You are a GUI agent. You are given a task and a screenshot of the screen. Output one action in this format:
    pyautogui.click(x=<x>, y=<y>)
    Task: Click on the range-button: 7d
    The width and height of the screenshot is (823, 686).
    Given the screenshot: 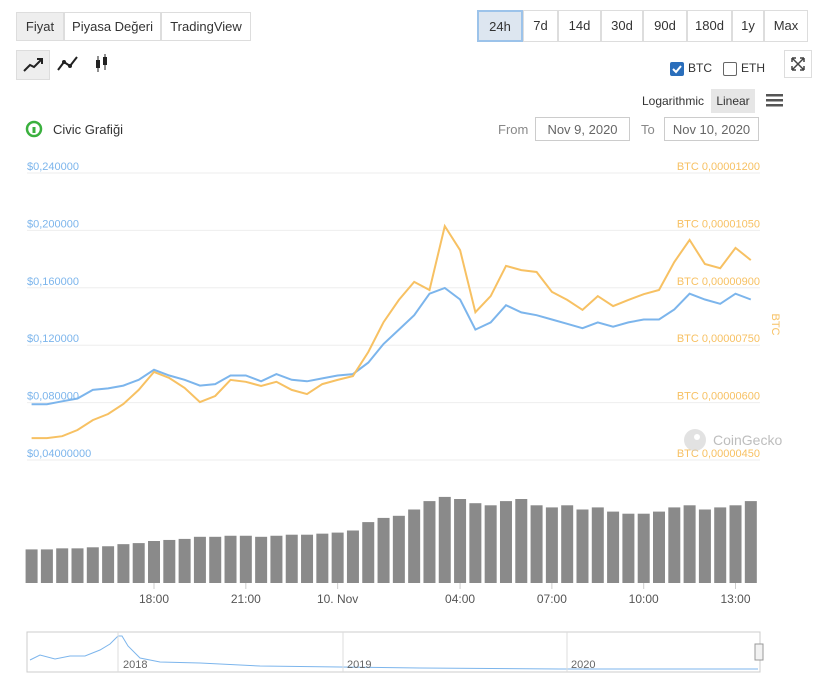 What is the action you would take?
    pyautogui.click(x=540, y=26)
    